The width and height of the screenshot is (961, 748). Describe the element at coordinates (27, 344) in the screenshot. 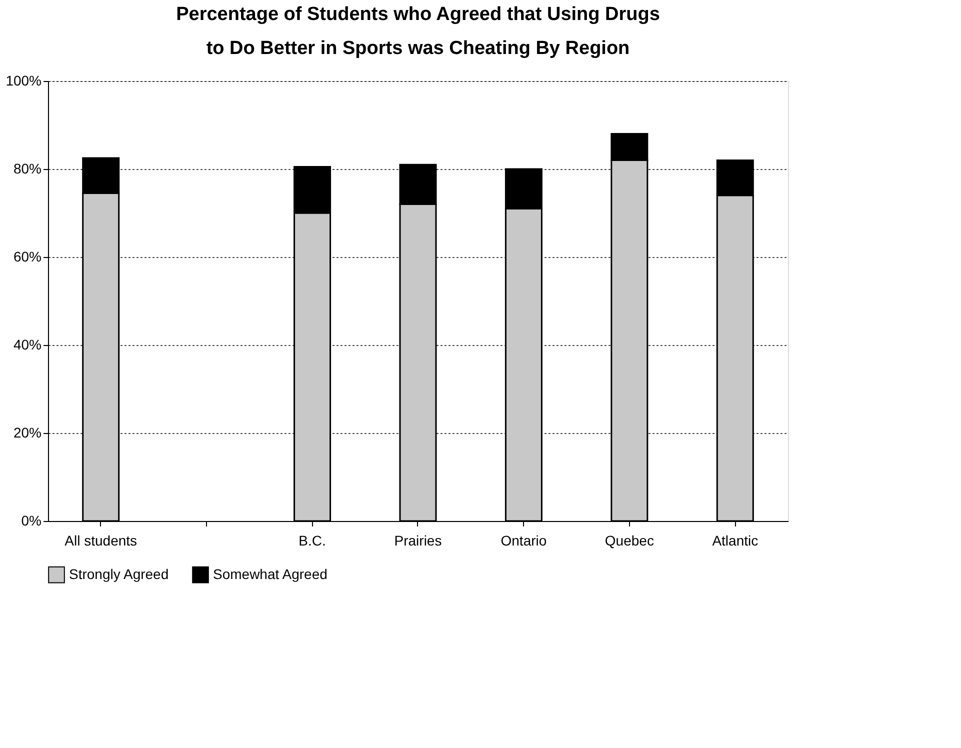

I see `y-tick-label: 40%` at that location.